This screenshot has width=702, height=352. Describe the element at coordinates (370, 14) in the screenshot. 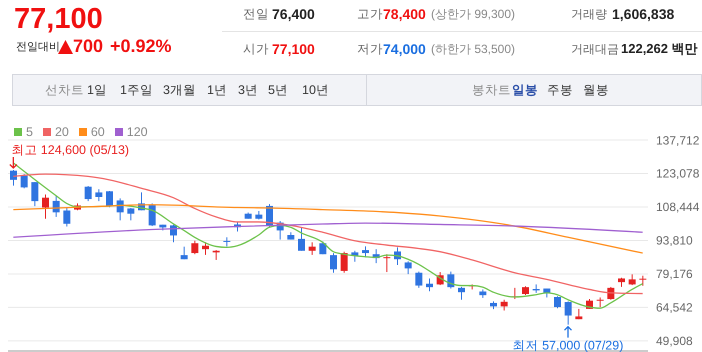

I see `text: 고가` at that location.